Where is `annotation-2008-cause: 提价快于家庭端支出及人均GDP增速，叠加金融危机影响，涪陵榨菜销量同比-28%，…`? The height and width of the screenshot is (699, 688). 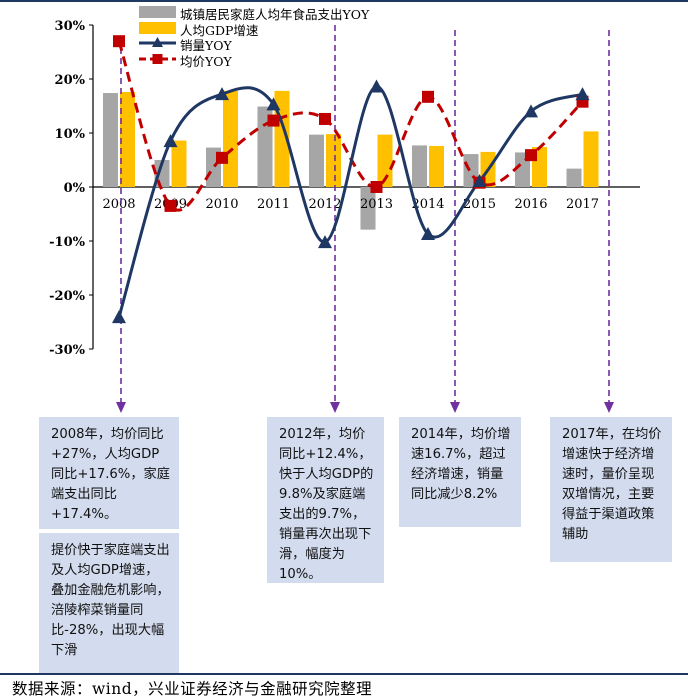
annotation-2008-cause: 提价快于家庭端支出及人均GDP增速，叠加金融危机影响，涪陵榨菜销量同比-28%，… is located at coordinates (109, 603).